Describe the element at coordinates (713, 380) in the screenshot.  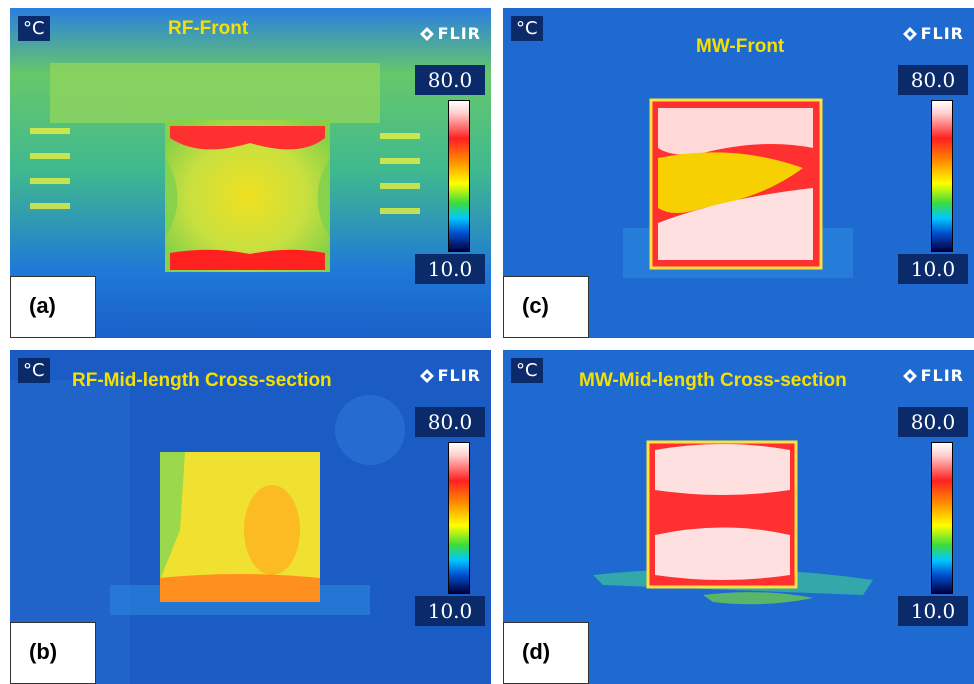
I see `panel-title: MW-Mid-length Cross-section` at that location.